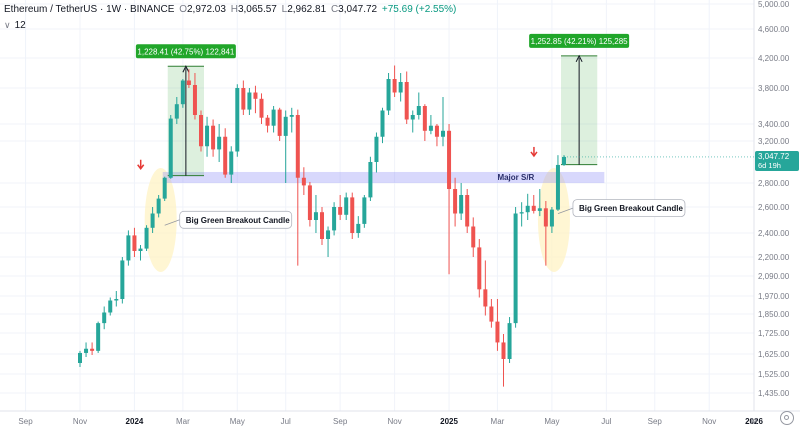 The height and width of the screenshot is (434, 800). What do you see at coordinates (383, 177) in the screenshot?
I see `sr-band` at bounding box center [383, 177].